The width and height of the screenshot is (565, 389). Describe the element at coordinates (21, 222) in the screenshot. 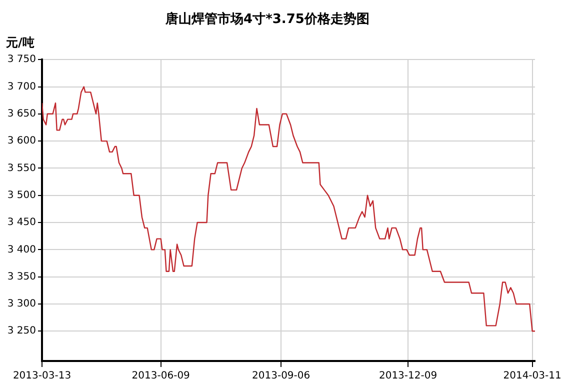

I see `y-tick-label: 3 450` at that location.